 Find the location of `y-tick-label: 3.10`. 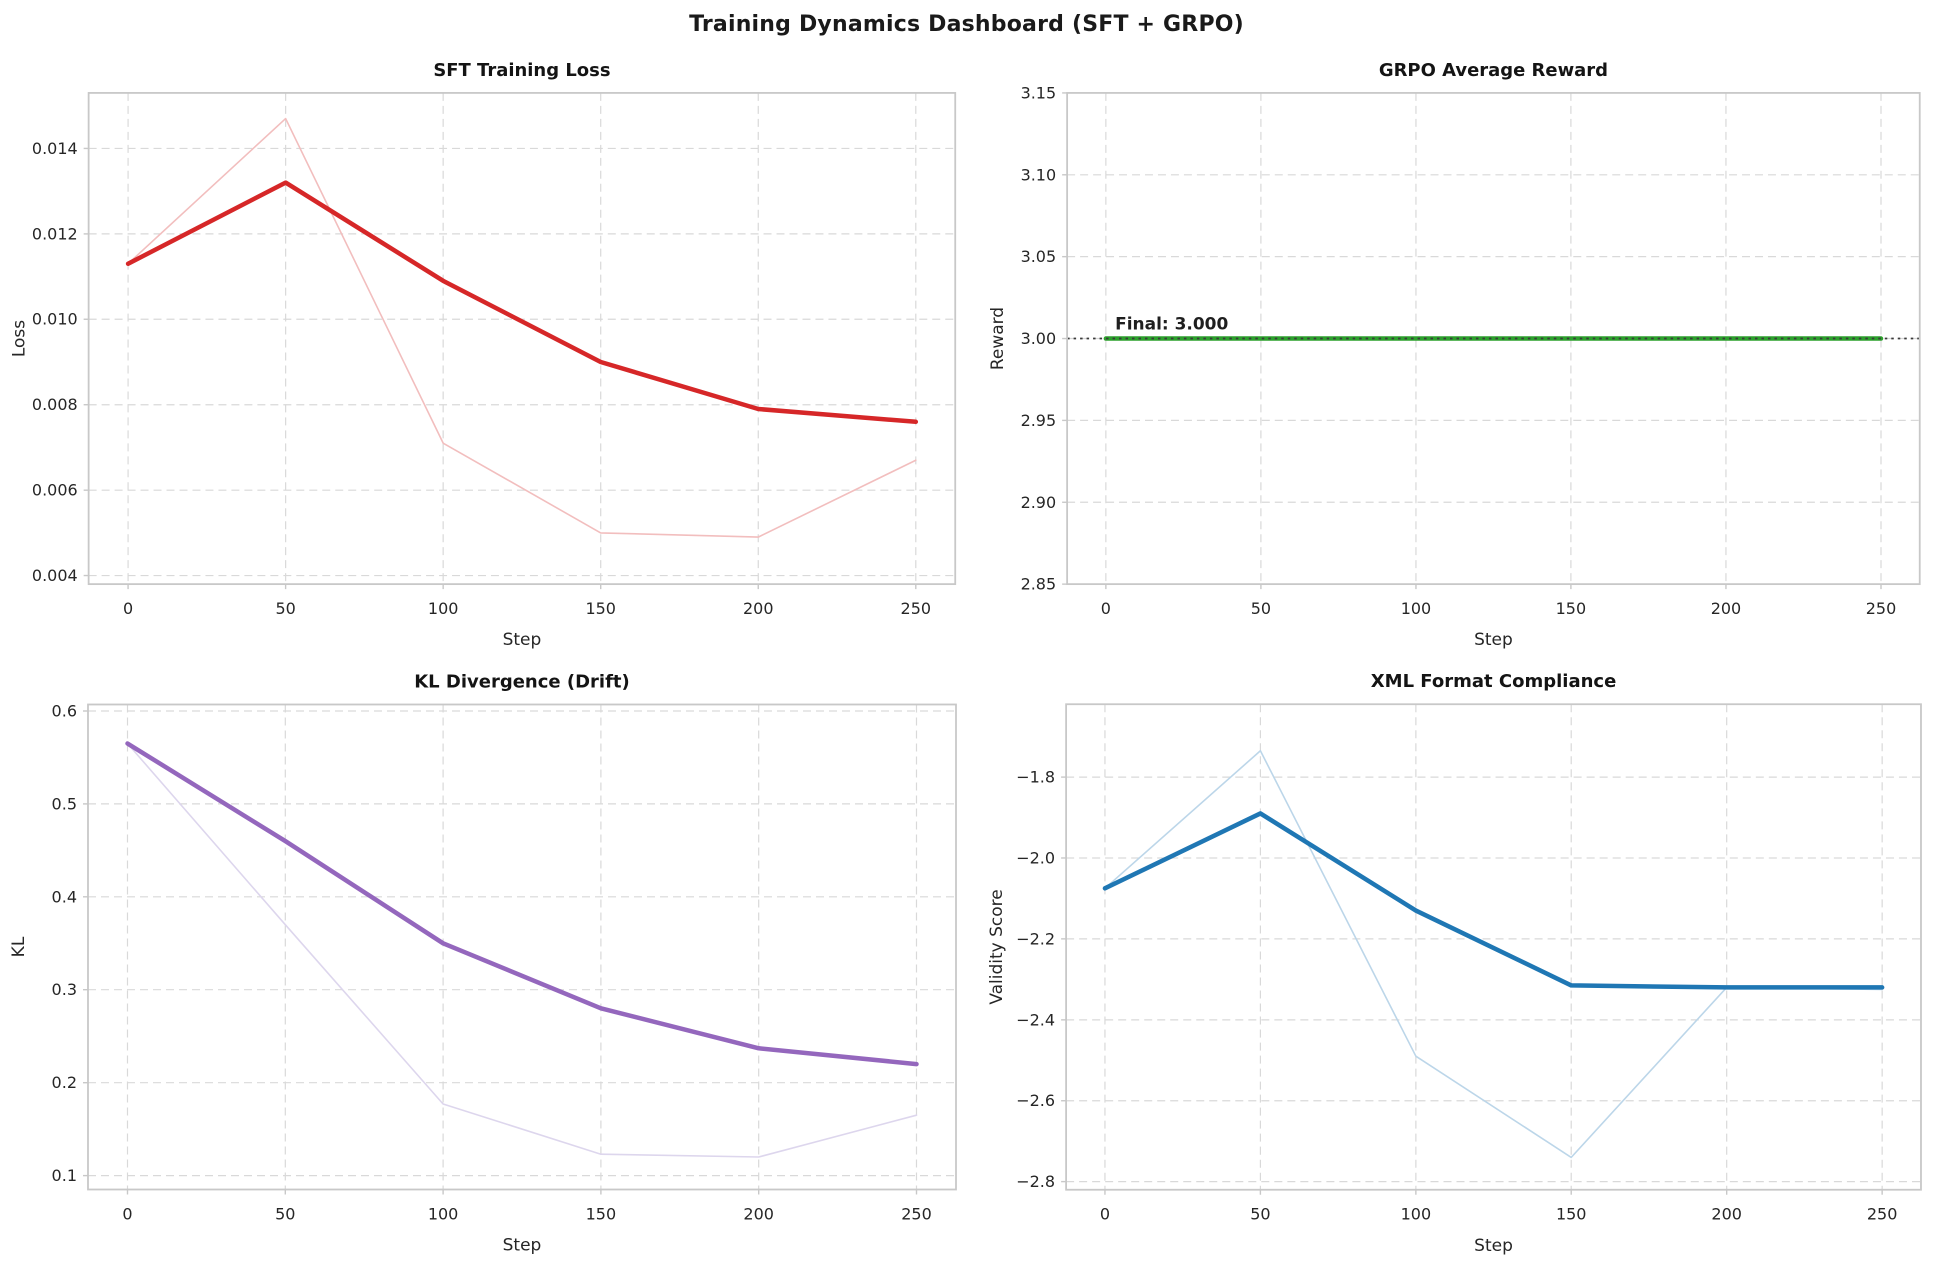

y-tick-label: 3.10 is located at coordinates (1039, 174).